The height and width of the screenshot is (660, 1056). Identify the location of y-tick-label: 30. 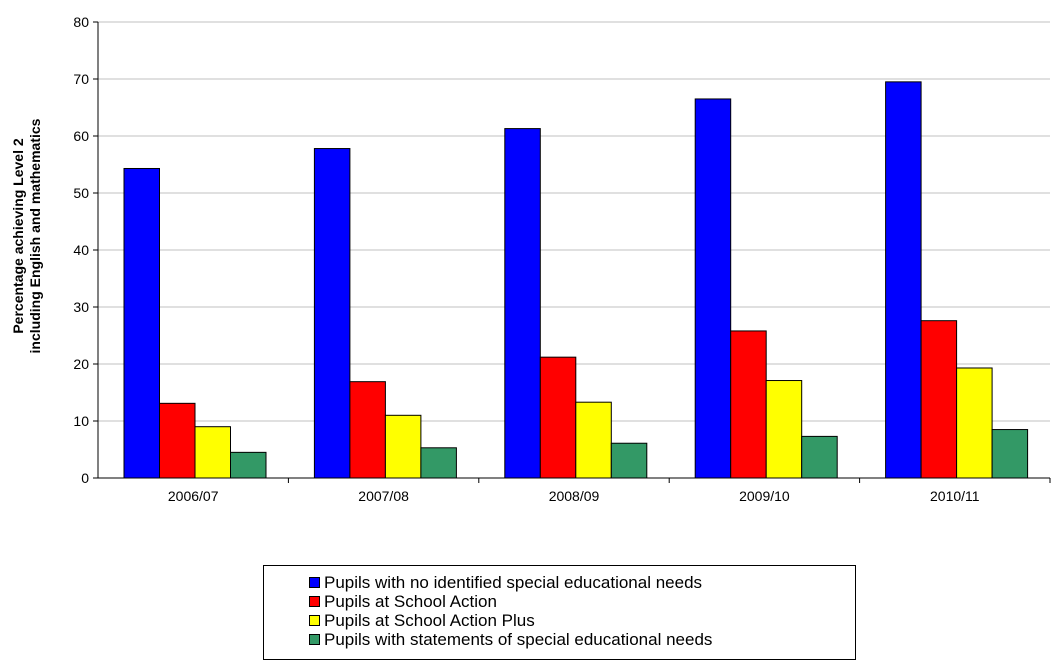
(81, 307).